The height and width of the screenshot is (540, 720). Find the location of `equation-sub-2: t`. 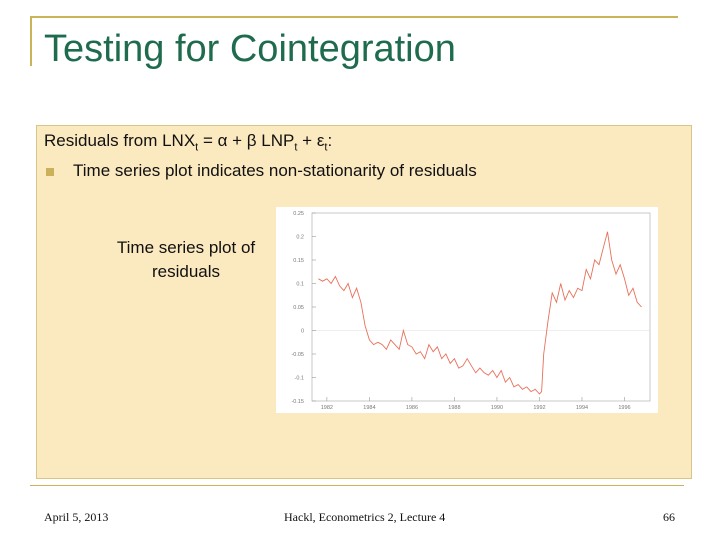

equation-sub-2: t is located at coordinates (296, 147).